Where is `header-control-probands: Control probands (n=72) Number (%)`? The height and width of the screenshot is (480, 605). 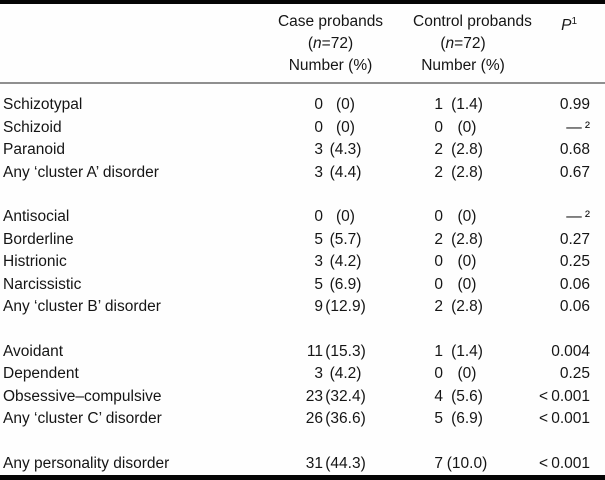 header-control-probands: Control probands (n=72) Number (%) is located at coordinates (472, 44).